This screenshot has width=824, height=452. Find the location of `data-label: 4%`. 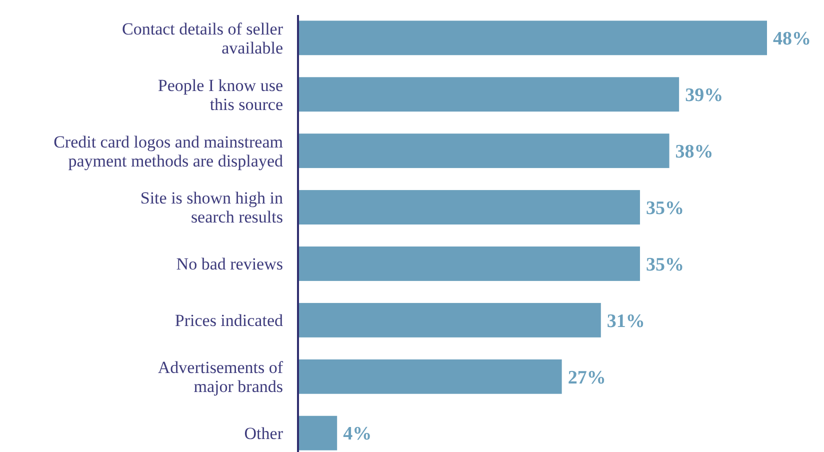

data-label: 4% is located at coordinates (357, 434).